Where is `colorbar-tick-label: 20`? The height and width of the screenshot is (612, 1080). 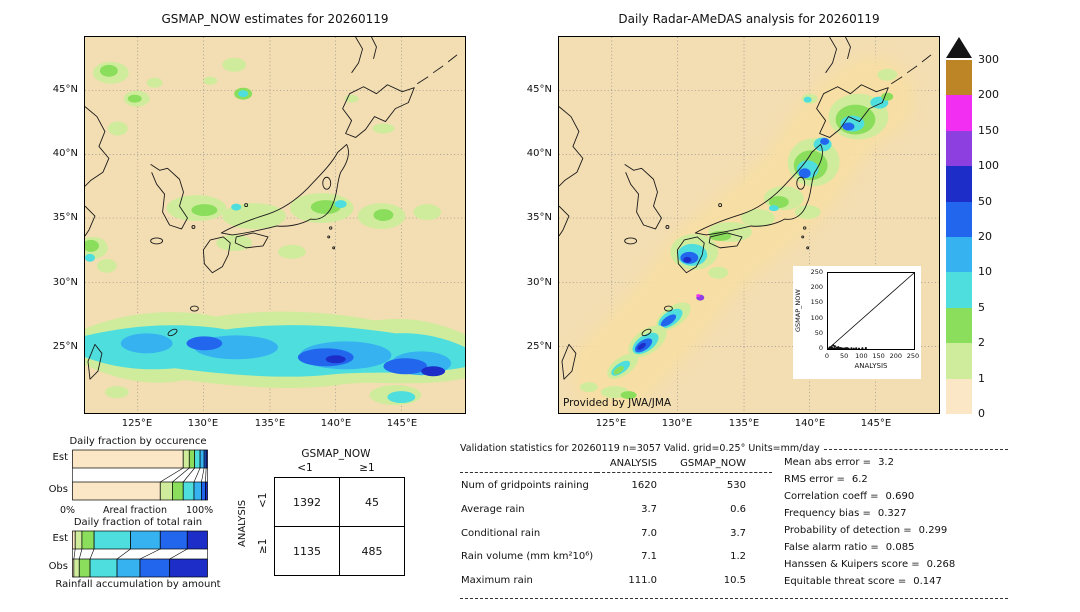 colorbar-tick-label: 20 is located at coordinates (985, 236).